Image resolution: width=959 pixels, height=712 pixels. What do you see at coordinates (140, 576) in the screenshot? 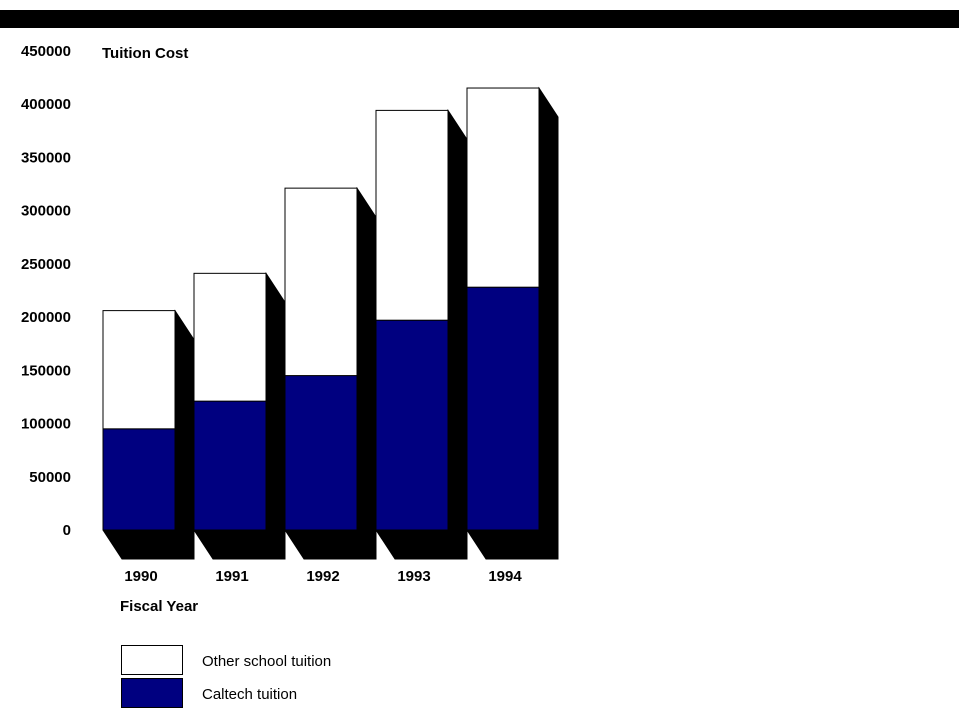
I see `x-tick-label: 1990` at bounding box center [140, 576].